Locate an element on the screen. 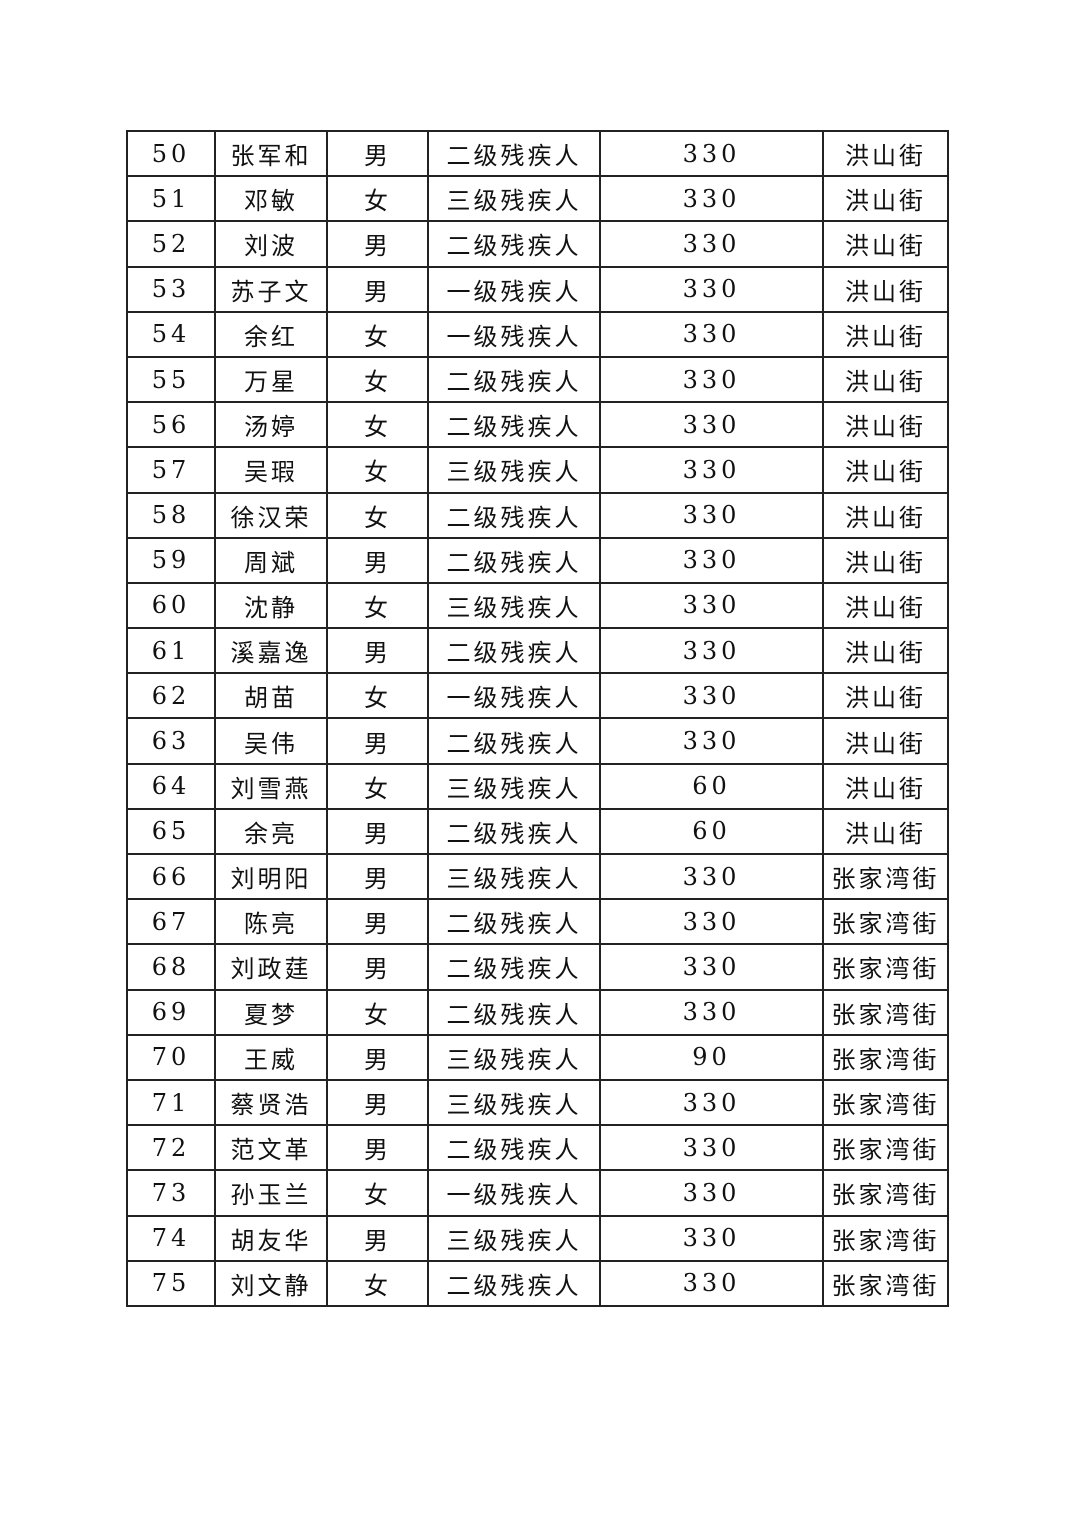 This screenshot has height=1520, width=1074. row-number-cell: 54 is located at coordinates (171, 334).